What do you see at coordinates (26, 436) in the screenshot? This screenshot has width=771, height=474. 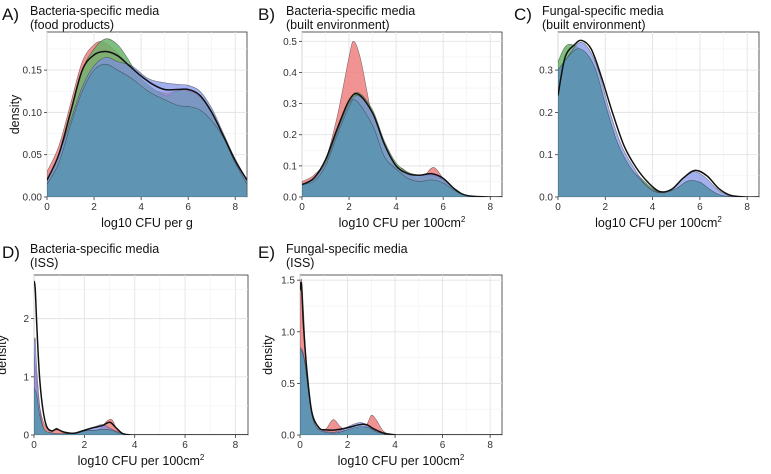 I see `y-tick-label: 0` at bounding box center [26, 436].